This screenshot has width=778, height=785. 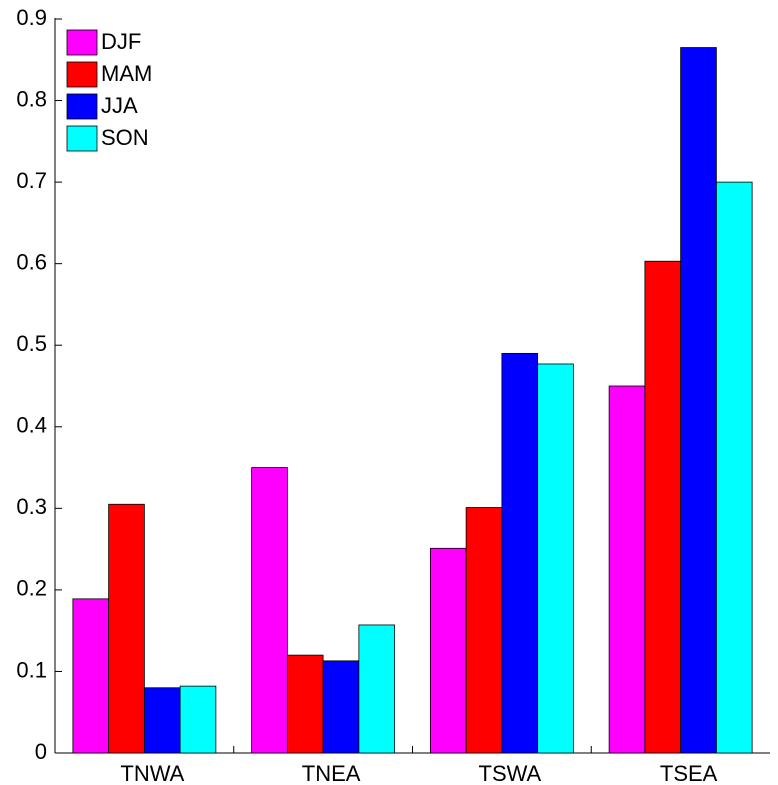 What do you see at coordinates (126, 73) in the screenshot?
I see `legend-label: MAM` at bounding box center [126, 73].